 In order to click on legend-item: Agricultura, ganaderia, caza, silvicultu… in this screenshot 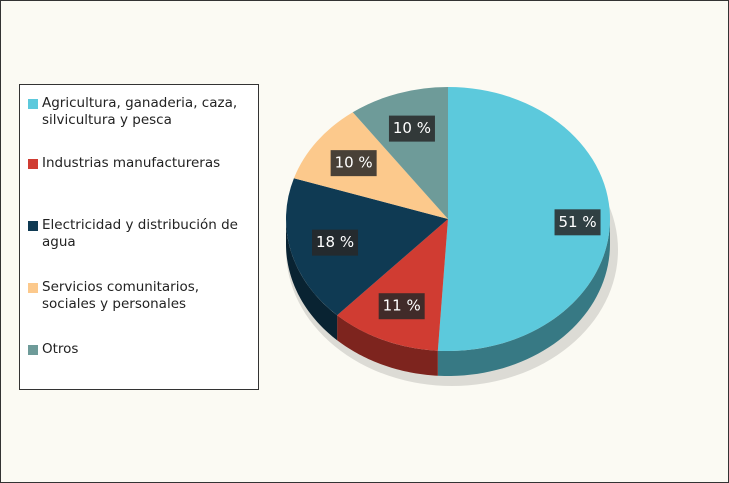, I will do `click(135, 112)`.